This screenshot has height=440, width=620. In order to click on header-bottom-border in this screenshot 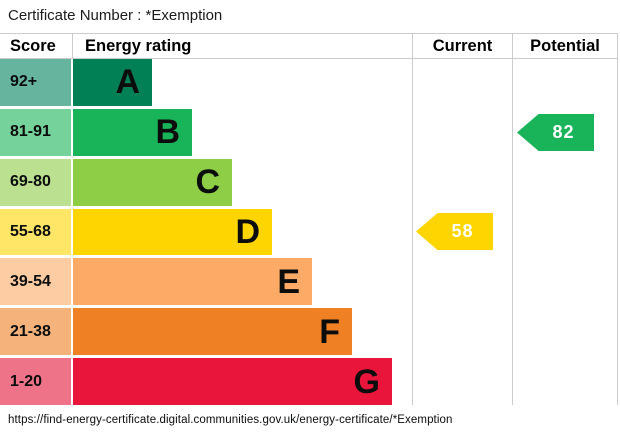, I will do `click(309, 58)`.